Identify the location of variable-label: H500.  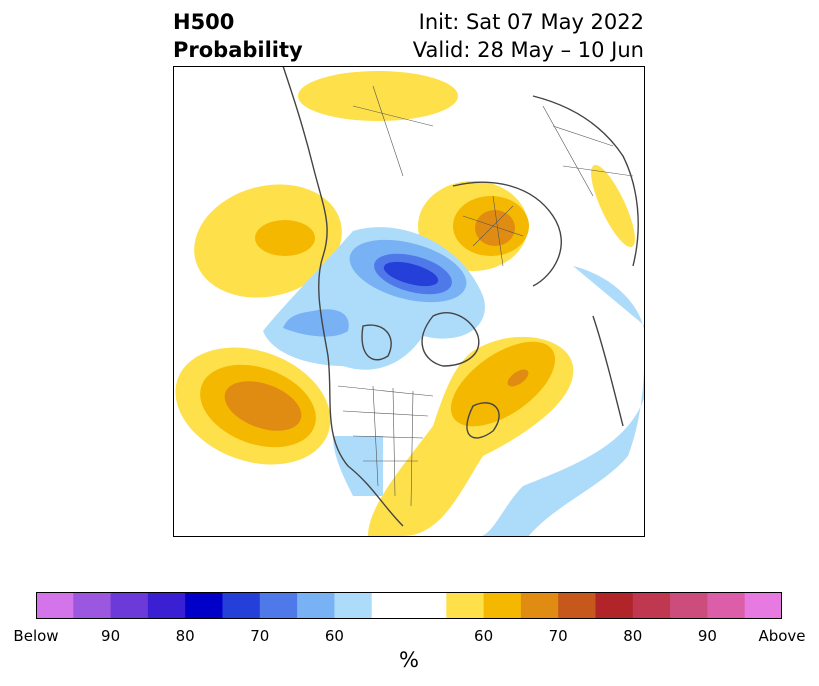
(204, 22).